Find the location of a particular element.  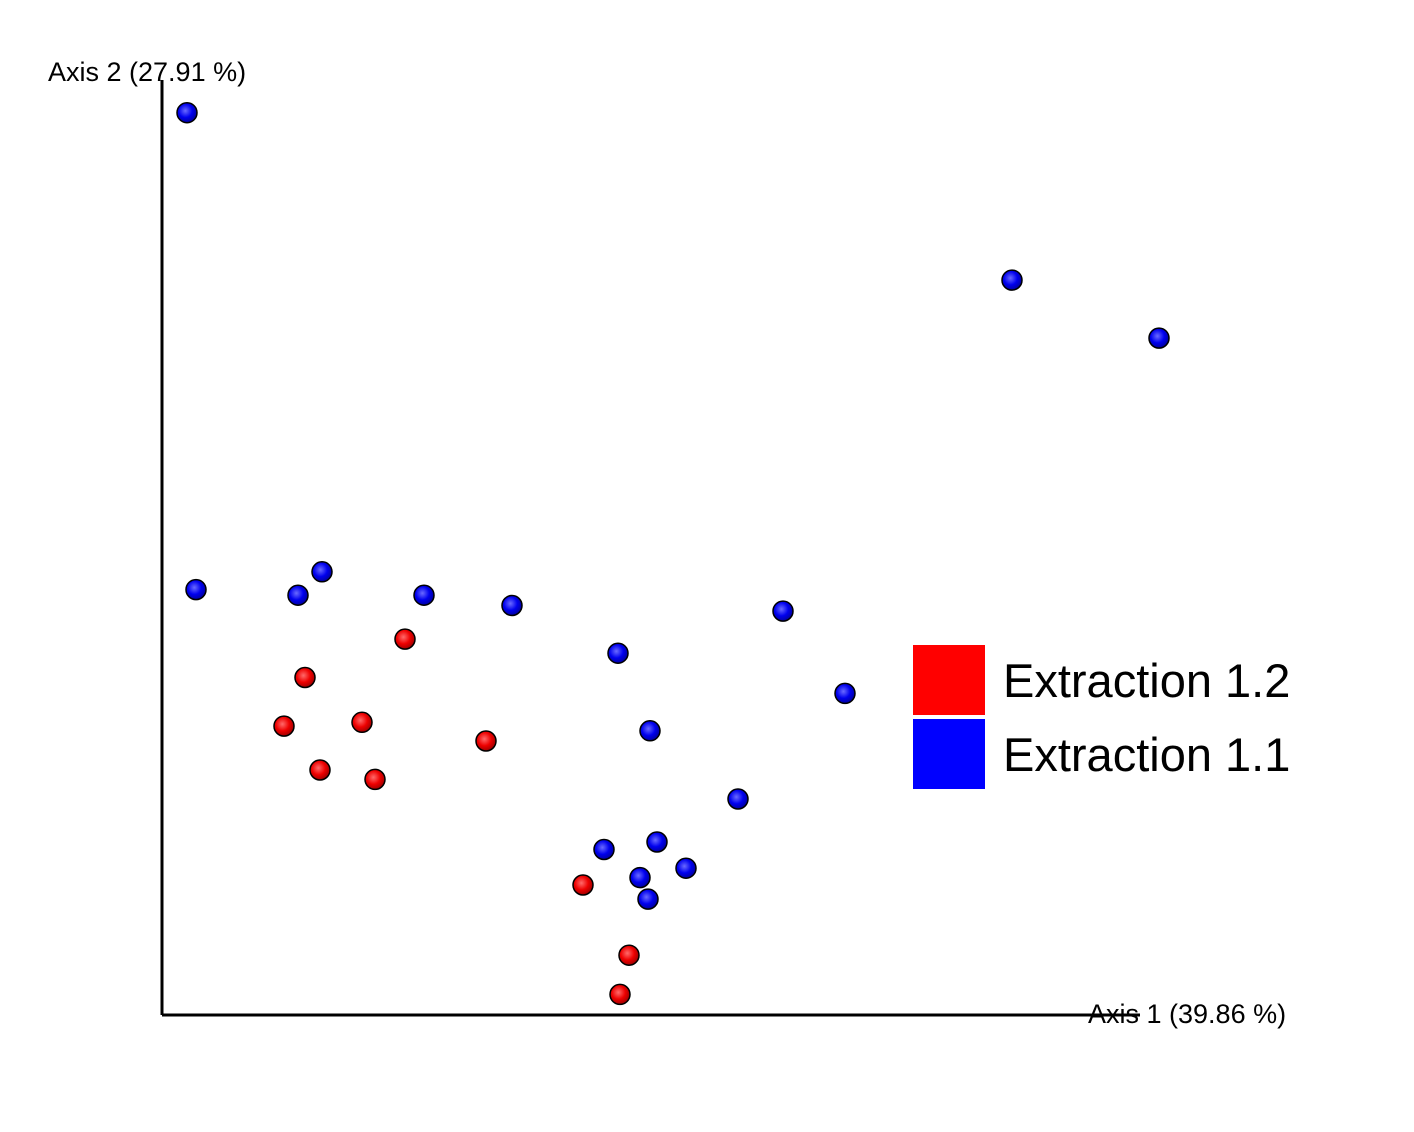

legend-label-extraction-1-2: Extraction 1.2 is located at coordinates (1146, 680).